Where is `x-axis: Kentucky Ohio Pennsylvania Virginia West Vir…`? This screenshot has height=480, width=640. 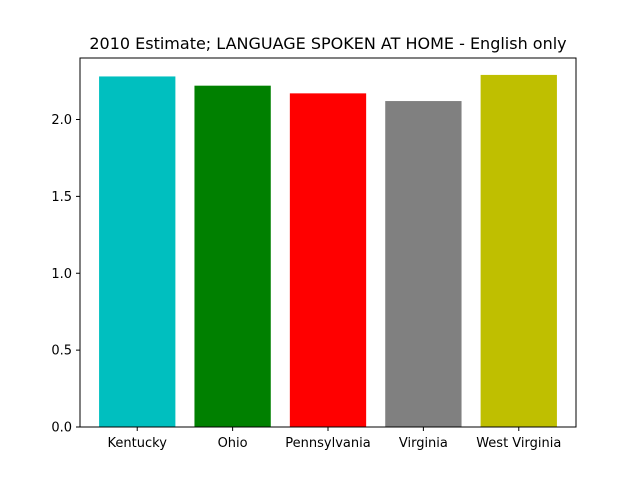
x-axis: Kentucky Ohio Pennsylvania Virginia West Vir… is located at coordinates (334, 439).